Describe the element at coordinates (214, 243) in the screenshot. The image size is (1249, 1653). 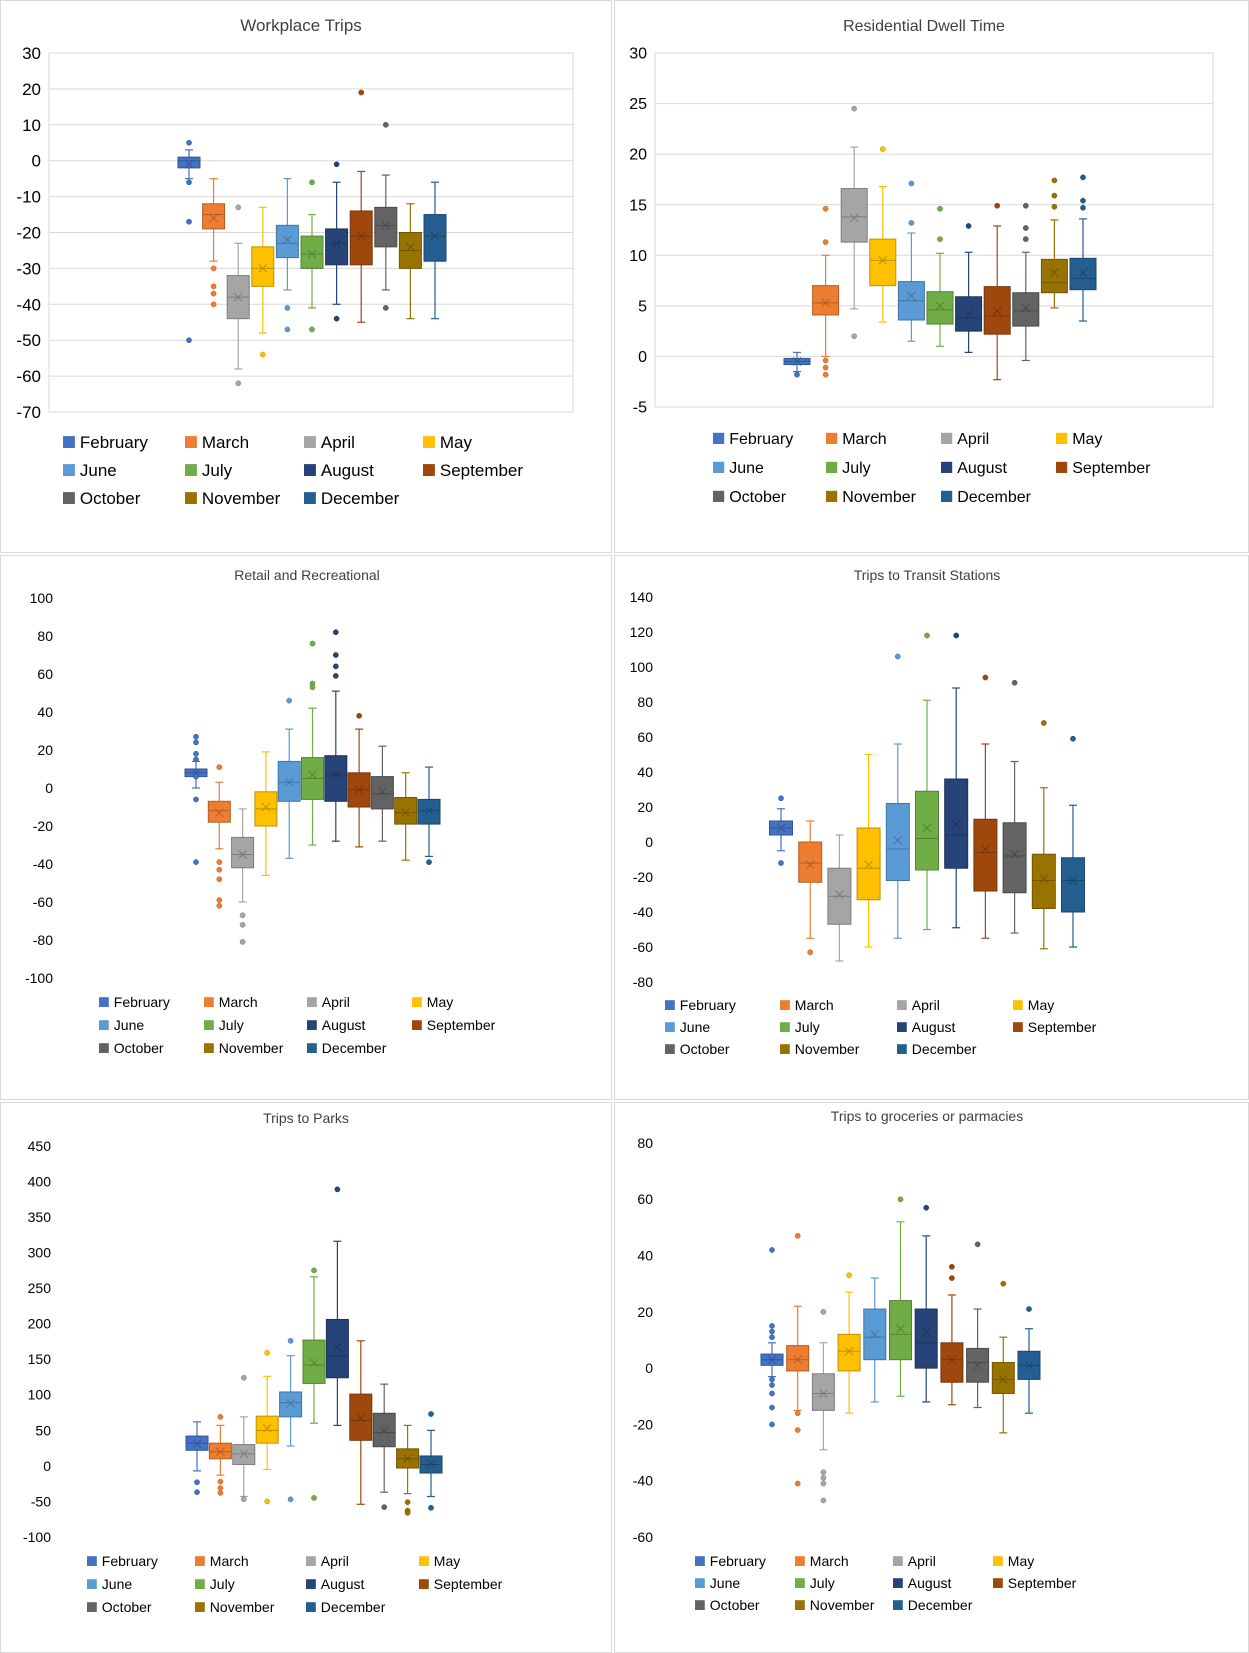
I see `box-march` at that location.